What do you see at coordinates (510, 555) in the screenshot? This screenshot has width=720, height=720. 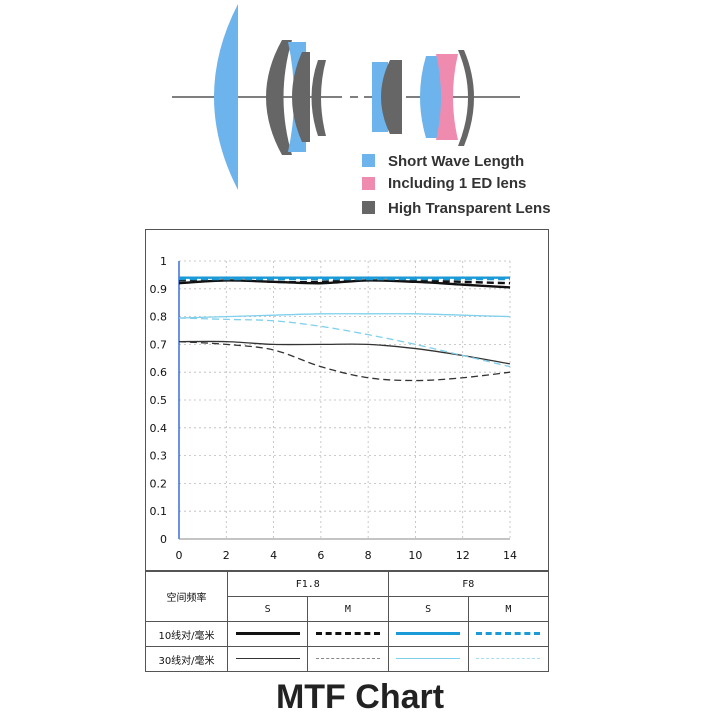 I see `x-tick-label: 14` at bounding box center [510, 555].